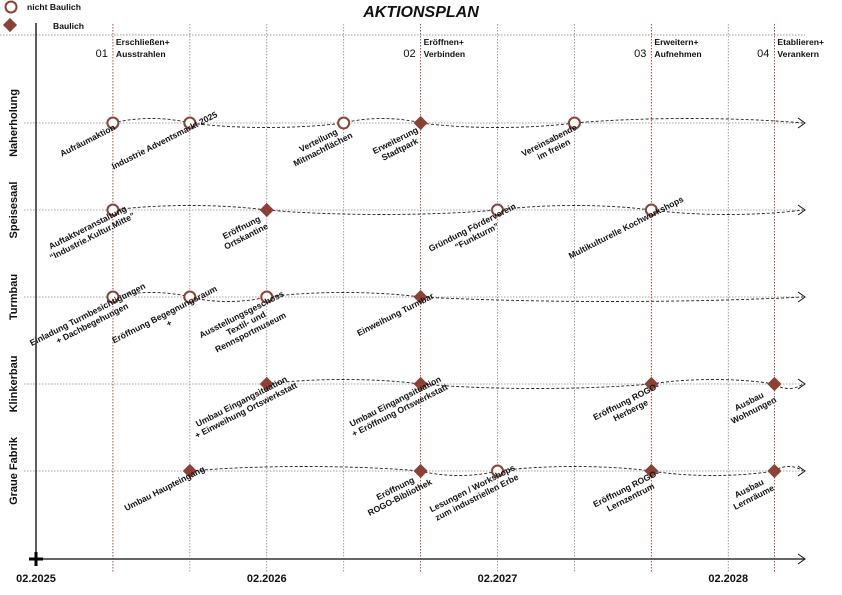 This screenshot has width=842, height=595. What do you see at coordinates (677, 54) in the screenshot?
I see `phase-title: Aufnehmen` at bounding box center [677, 54].